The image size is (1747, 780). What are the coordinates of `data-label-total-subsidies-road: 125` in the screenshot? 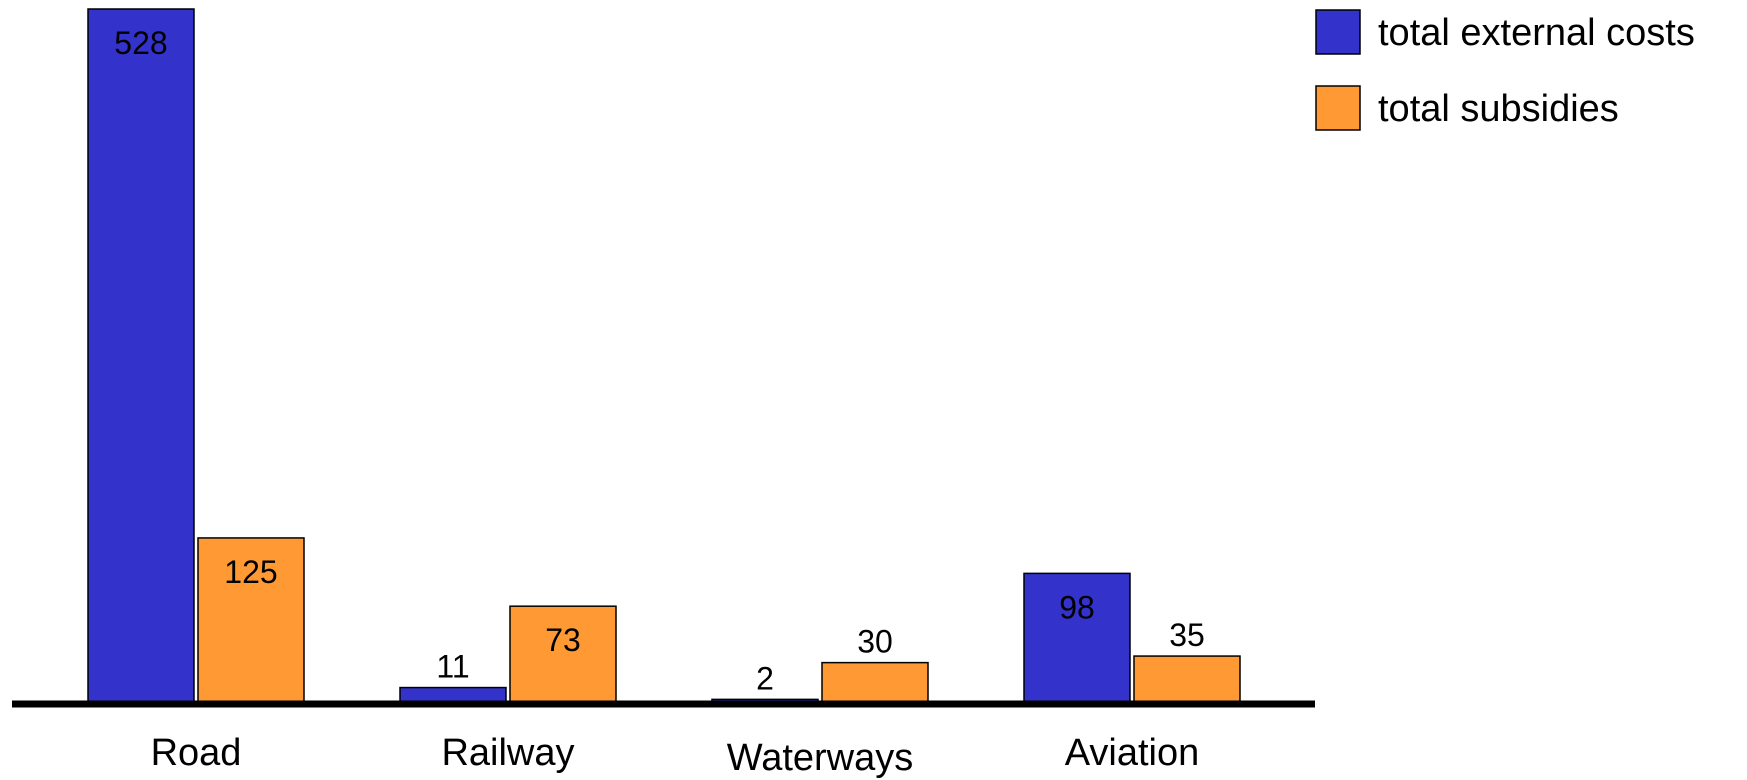 It's located at (250, 572).